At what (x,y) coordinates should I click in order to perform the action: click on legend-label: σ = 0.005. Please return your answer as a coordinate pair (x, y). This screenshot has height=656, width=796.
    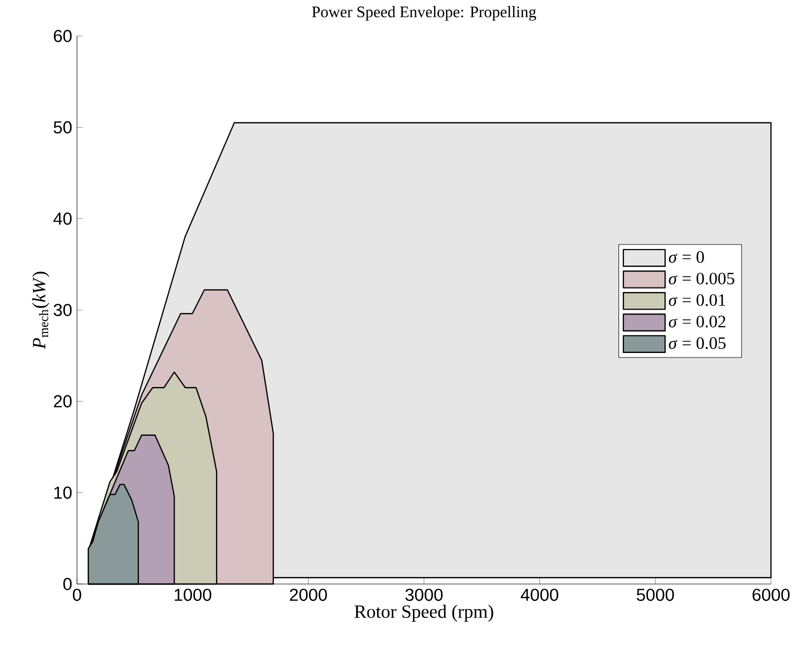
    Looking at the image, I should click on (701, 278).